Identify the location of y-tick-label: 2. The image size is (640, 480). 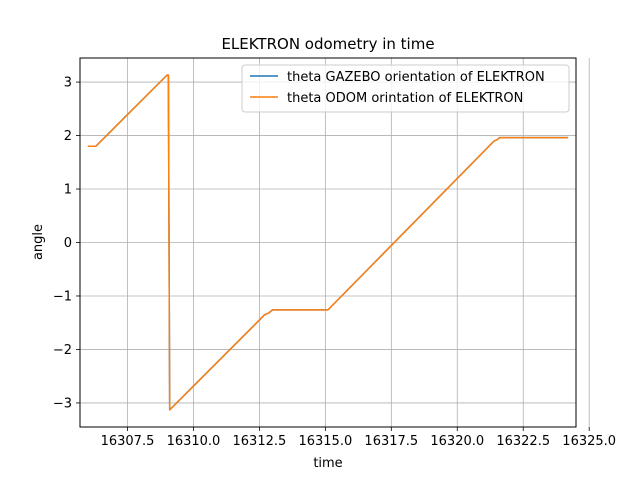
(68, 136).